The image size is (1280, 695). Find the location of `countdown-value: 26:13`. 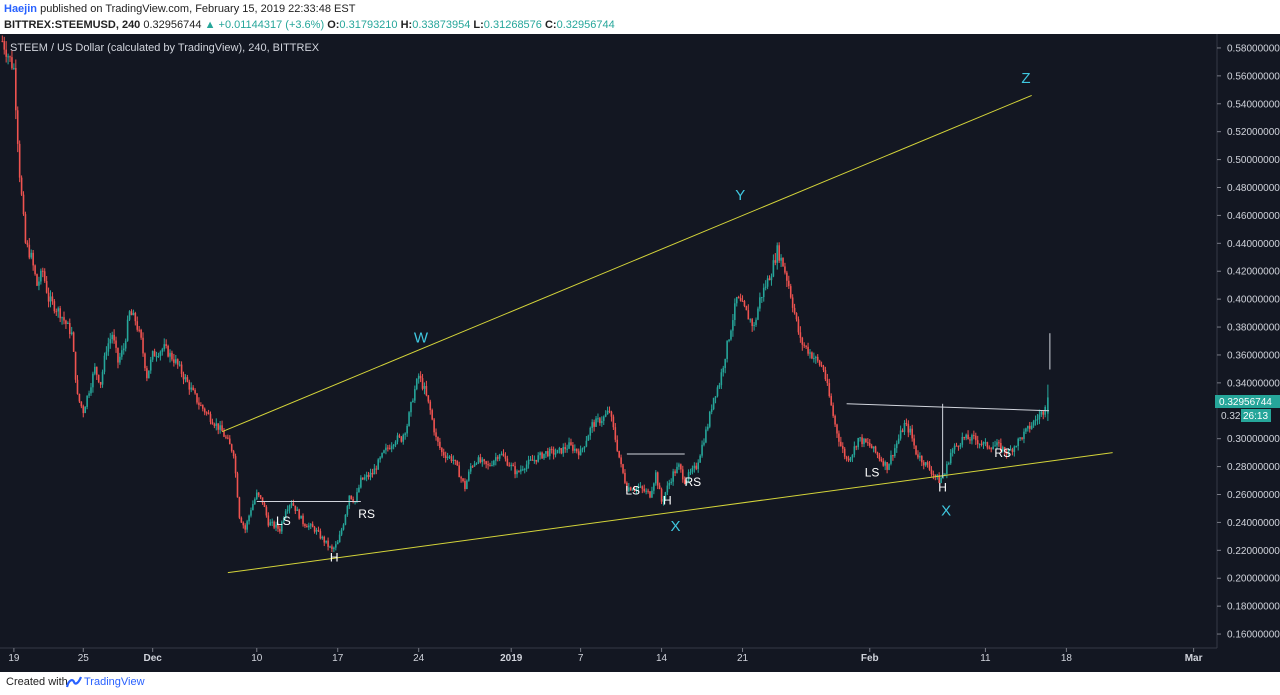

countdown-value: 26:13 is located at coordinates (1255, 416).